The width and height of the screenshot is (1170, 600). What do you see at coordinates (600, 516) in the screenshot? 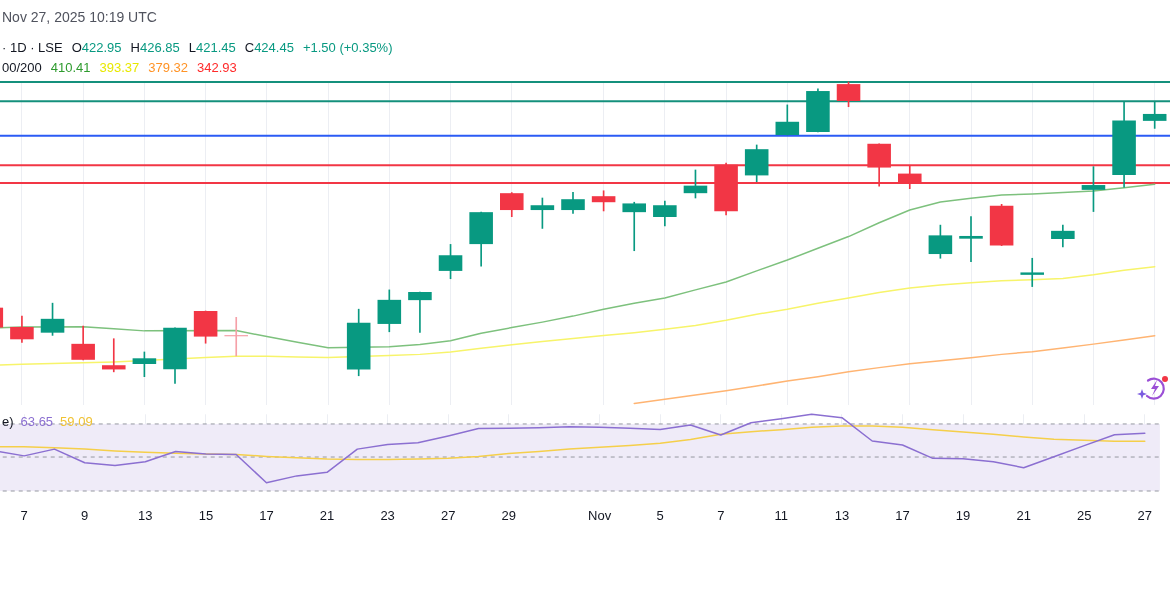
I see `x-tick-label: Nov` at bounding box center [600, 516].